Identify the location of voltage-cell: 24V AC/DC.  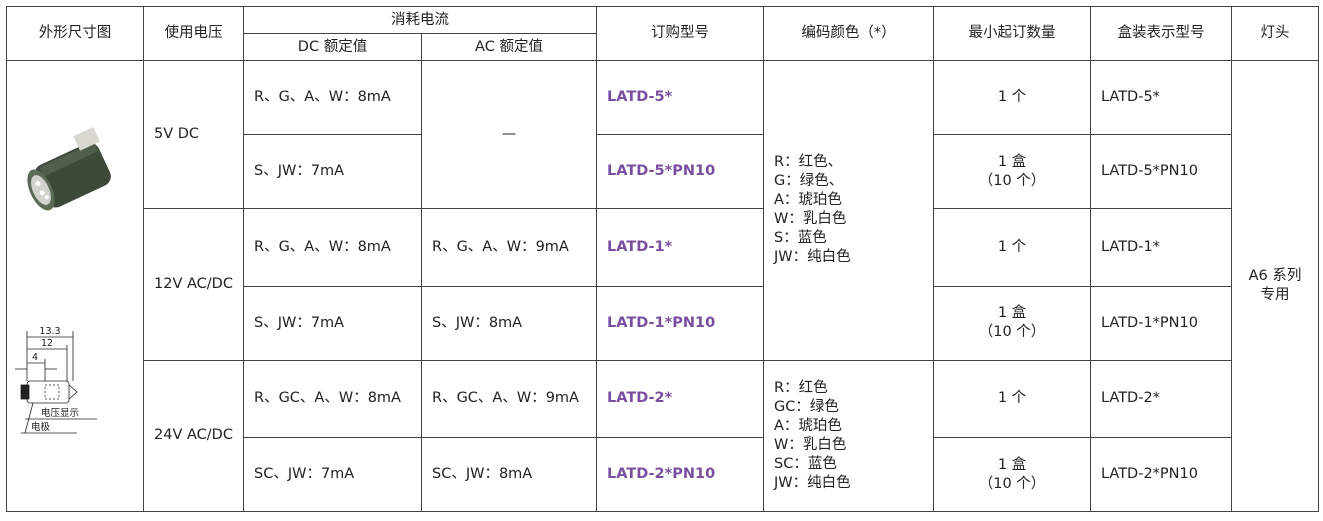
(193, 435).